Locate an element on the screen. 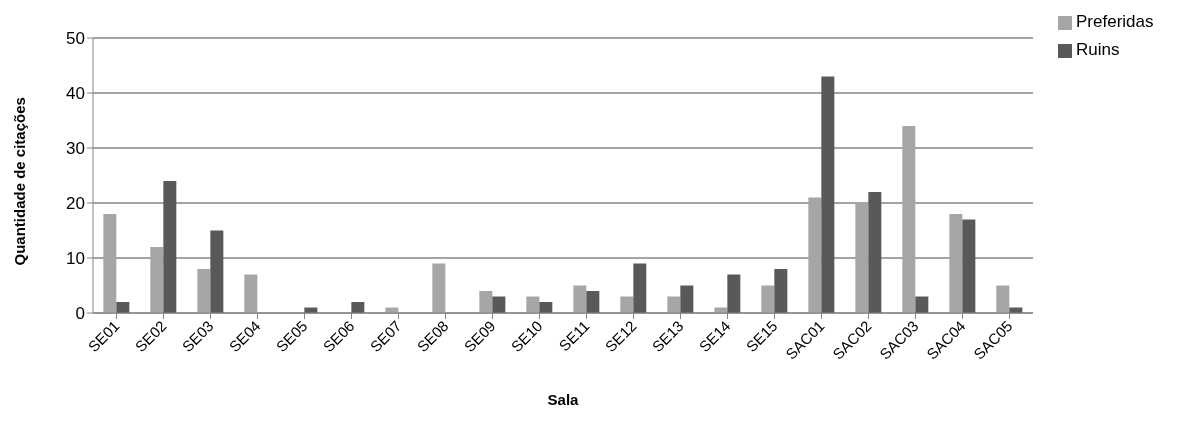  legend-label: Ruins is located at coordinates (1098, 49).